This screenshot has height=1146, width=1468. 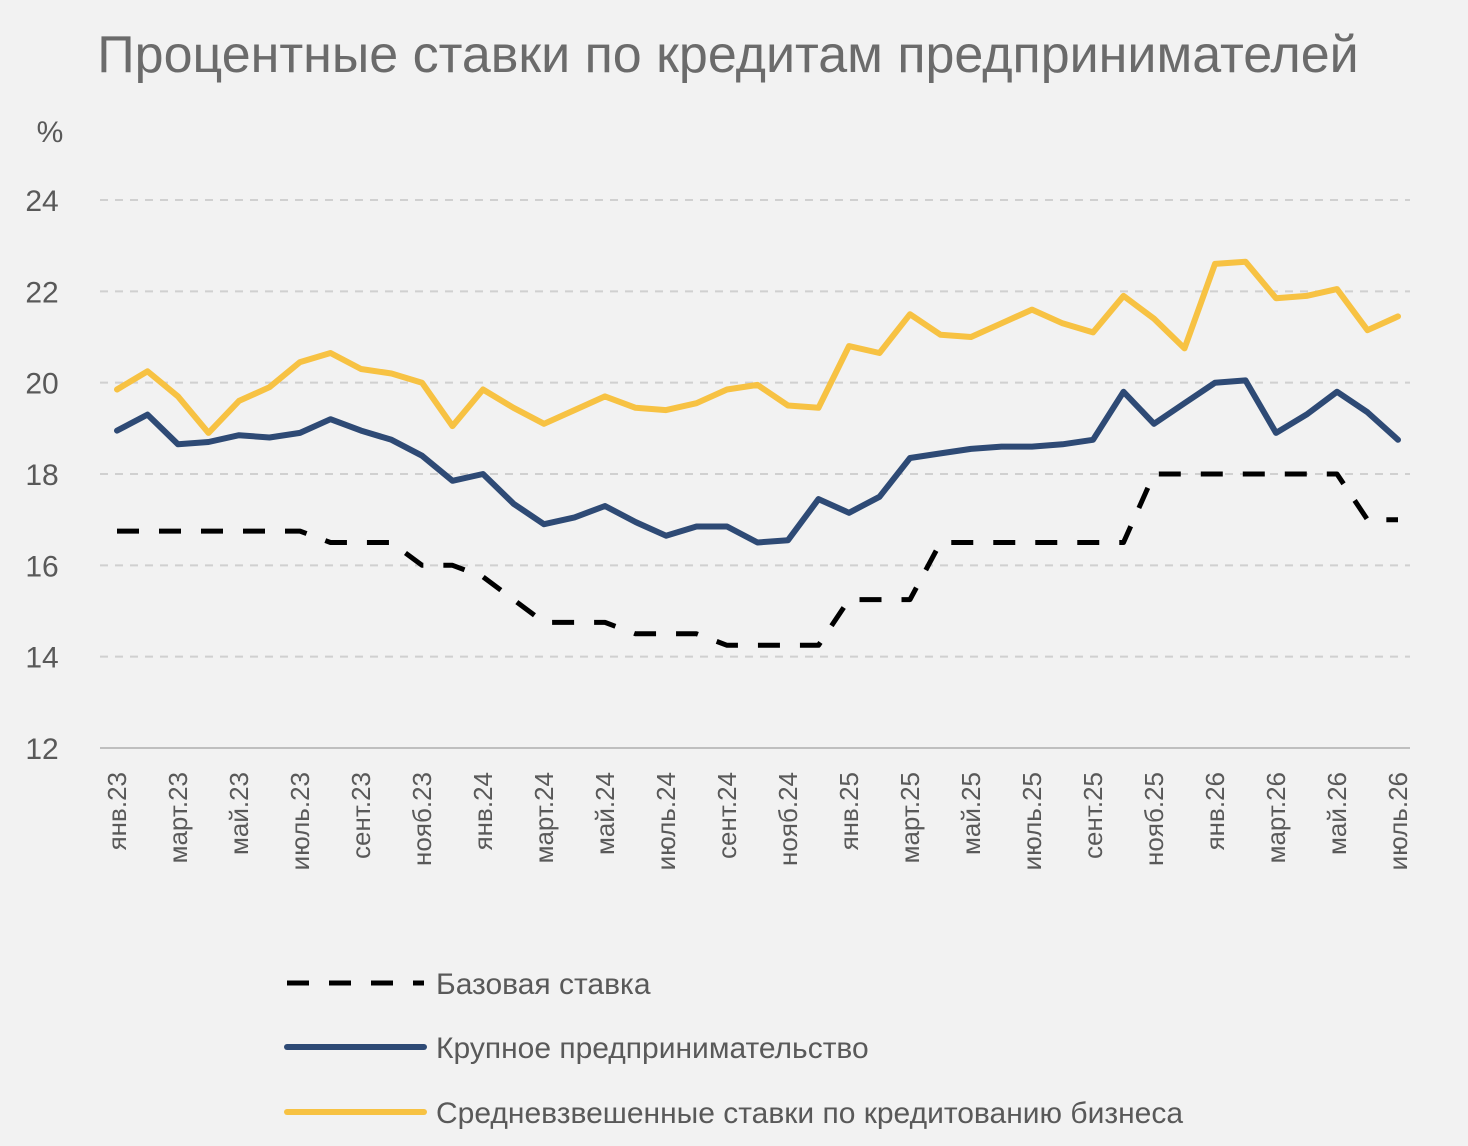 I want to click on x-tick-label: май.26, so click(x=1337, y=813).